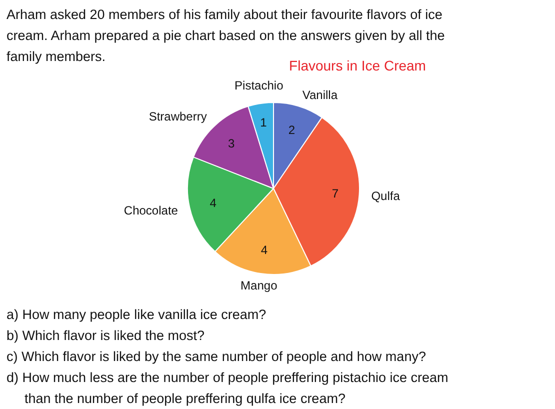  What do you see at coordinates (105, 335) in the screenshot?
I see `text: b) Which flavor is liked the most?` at bounding box center [105, 335].